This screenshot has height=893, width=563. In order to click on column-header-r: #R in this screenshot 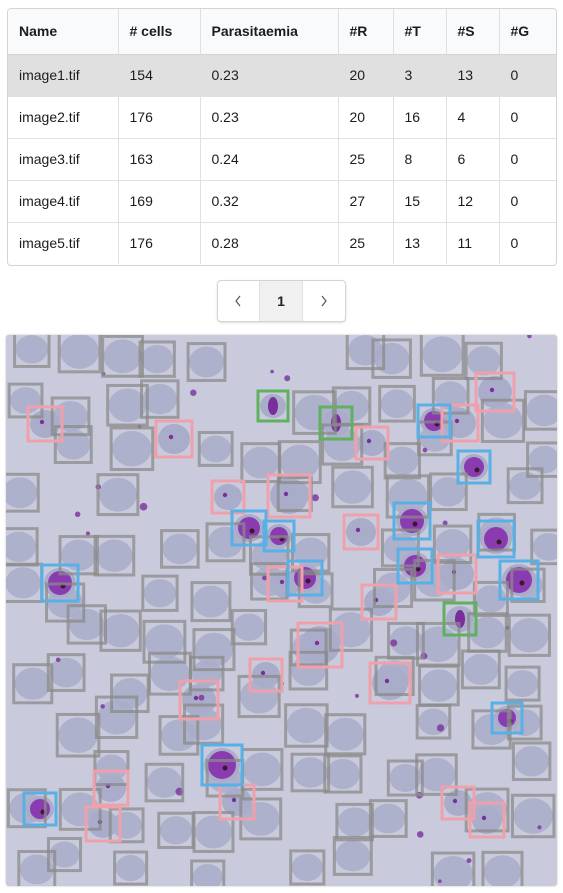, I will do `click(365, 32)`.